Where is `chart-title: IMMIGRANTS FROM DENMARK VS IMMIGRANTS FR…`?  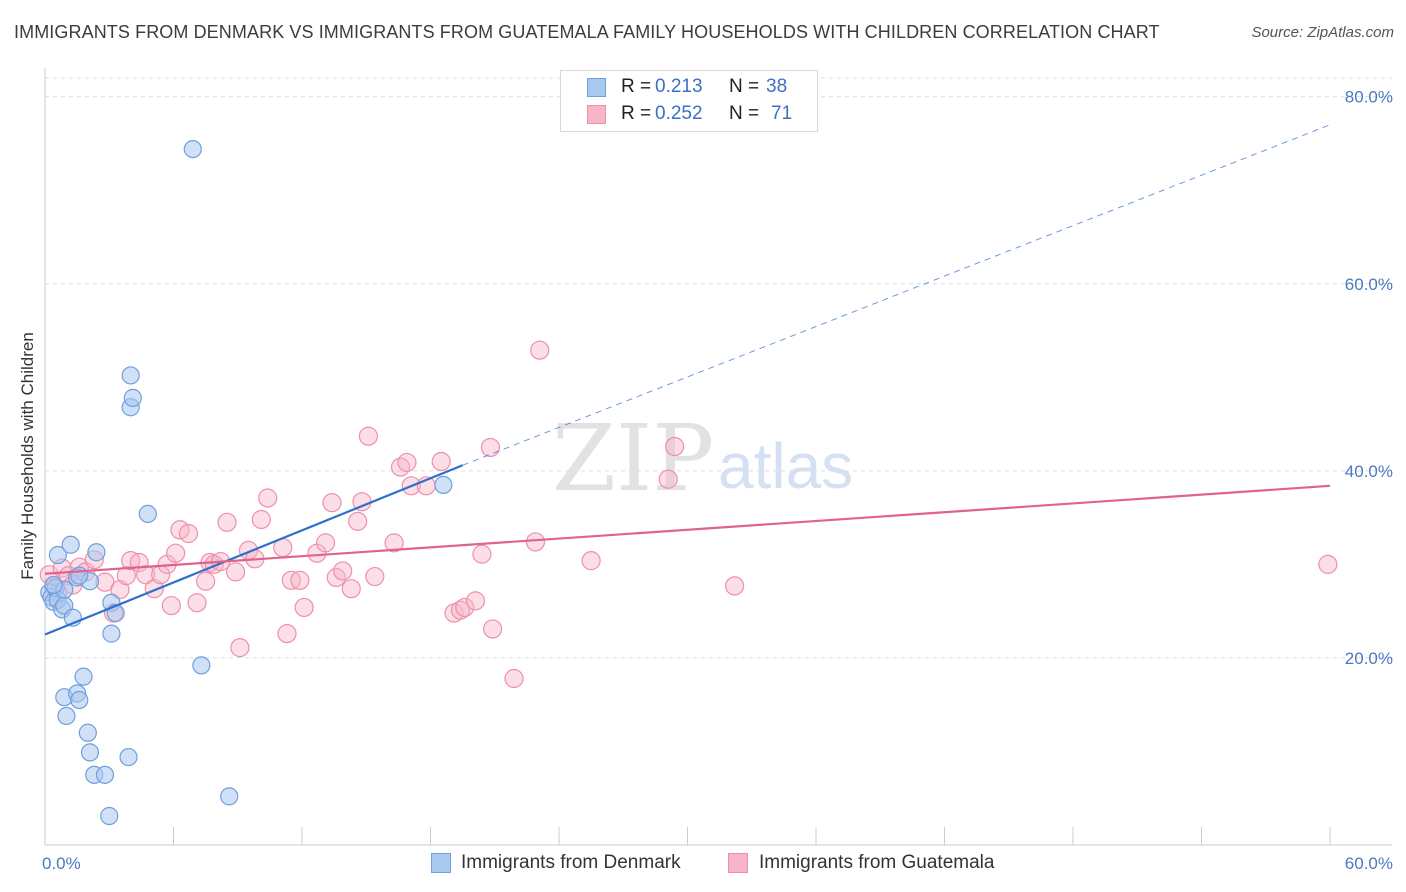 chart-title: IMMIGRANTS FROM DENMARK VS IMMIGRANTS FR… is located at coordinates (587, 32).